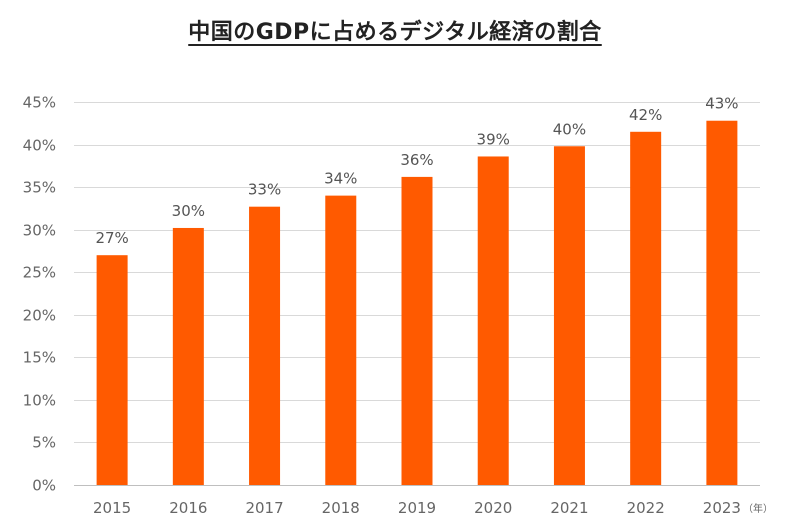 The height and width of the screenshot is (529, 790). What do you see at coordinates (39, 358) in the screenshot?
I see `y-tick-label: 15%` at bounding box center [39, 358].